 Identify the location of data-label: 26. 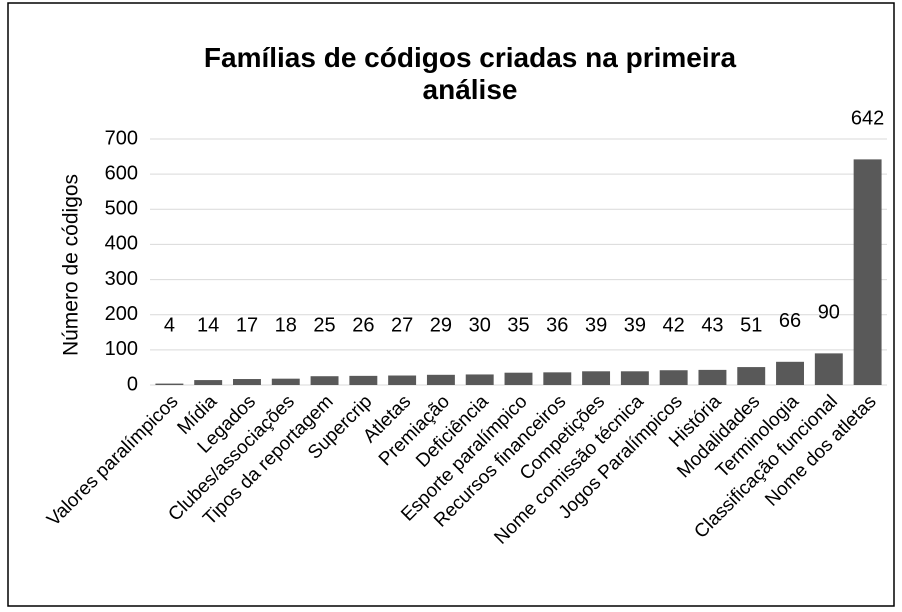
(363, 325).